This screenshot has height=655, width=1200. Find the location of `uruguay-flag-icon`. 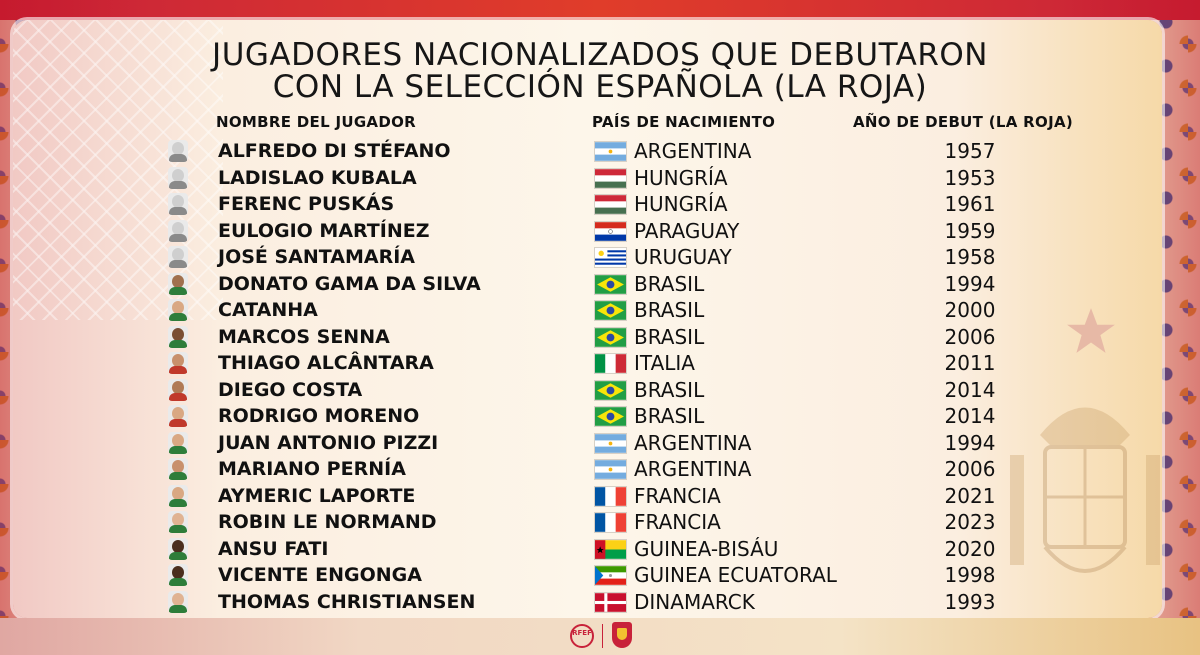

uruguay-flag-icon is located at coordinates (610, 257).